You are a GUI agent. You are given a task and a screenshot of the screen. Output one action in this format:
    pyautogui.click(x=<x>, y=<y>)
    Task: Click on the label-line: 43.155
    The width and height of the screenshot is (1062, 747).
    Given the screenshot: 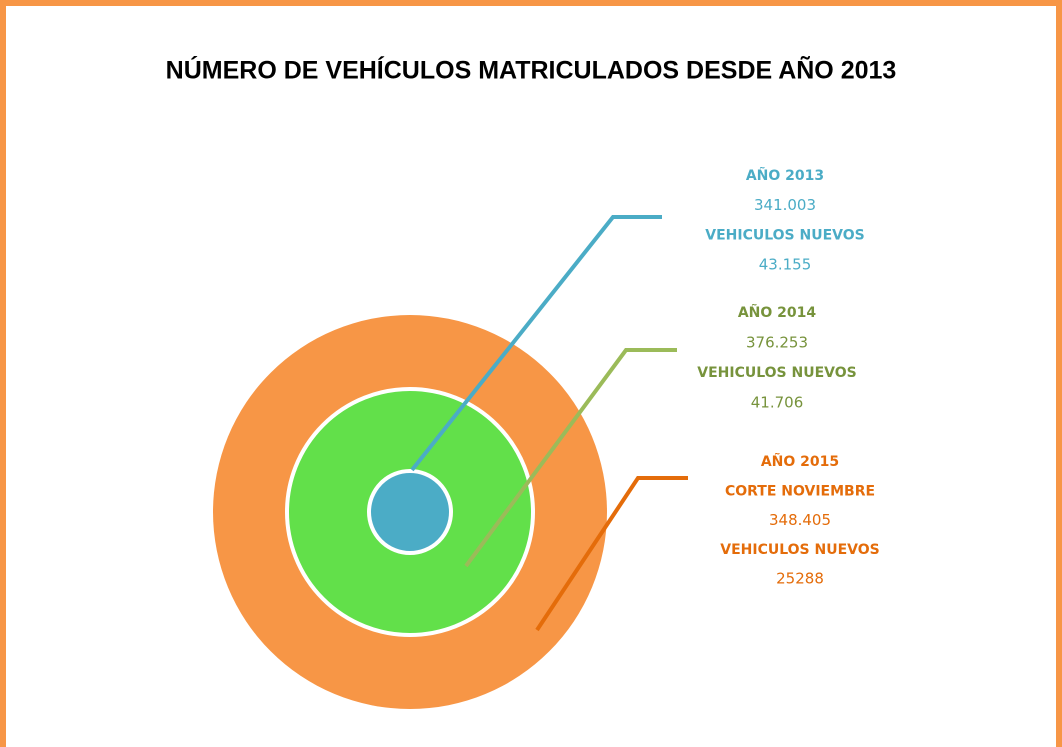 What is the action you would take?
    pyautogui.click(x=785, y=265)
    